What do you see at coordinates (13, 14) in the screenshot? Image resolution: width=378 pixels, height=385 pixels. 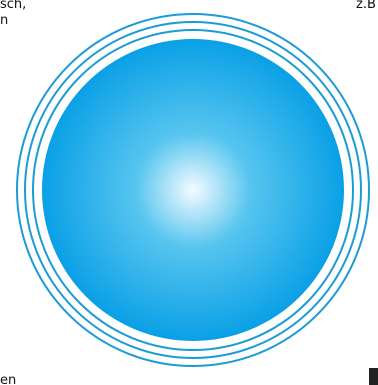 I see `cropped-text-top-left: sch, n` at bounding box center [13, 14].